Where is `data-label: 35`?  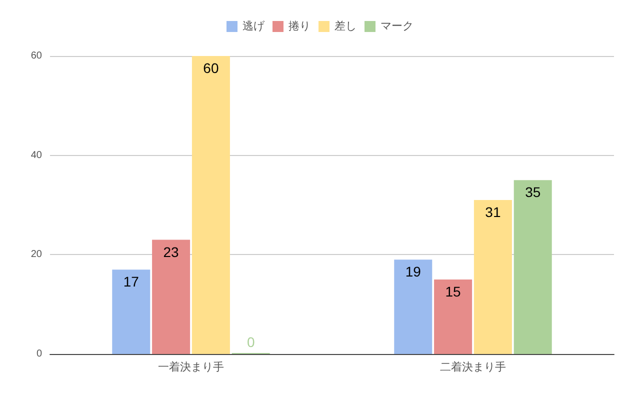
data-label: 35 is located at coordinates (533, 192).